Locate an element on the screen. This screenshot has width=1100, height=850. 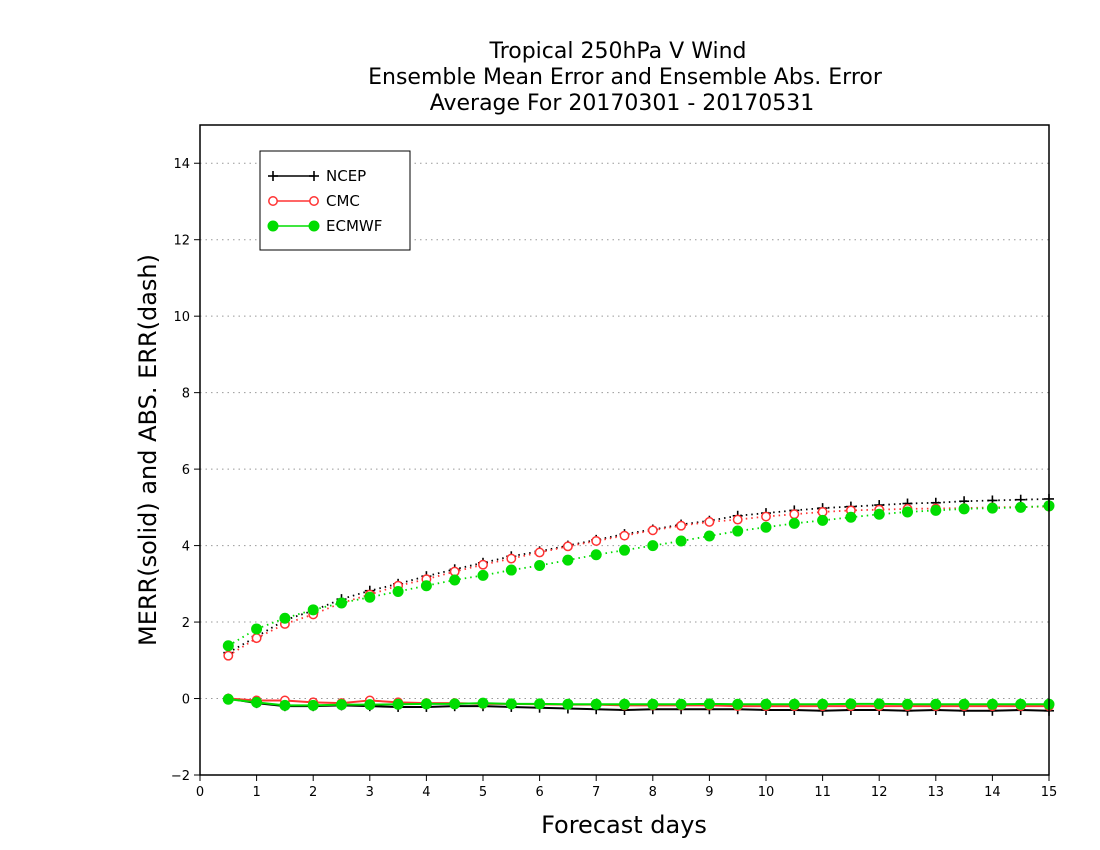
x-tick-label: 2 is located at coordinates (313, 792).